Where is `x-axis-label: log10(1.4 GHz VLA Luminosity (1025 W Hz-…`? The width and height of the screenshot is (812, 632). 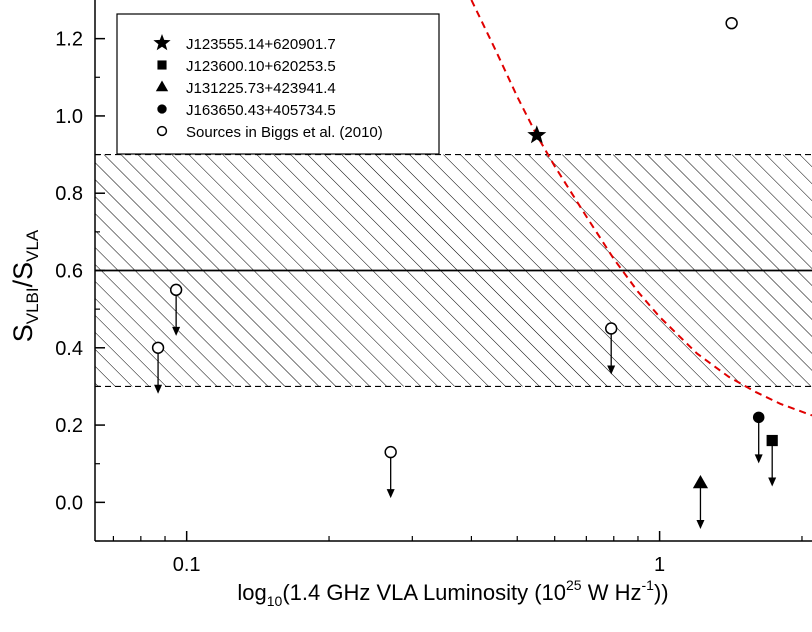
x-axis-label: log10(1.4 GHz VLA Luminosity (1025 W Hz-… is located at coordinates (452, 593).